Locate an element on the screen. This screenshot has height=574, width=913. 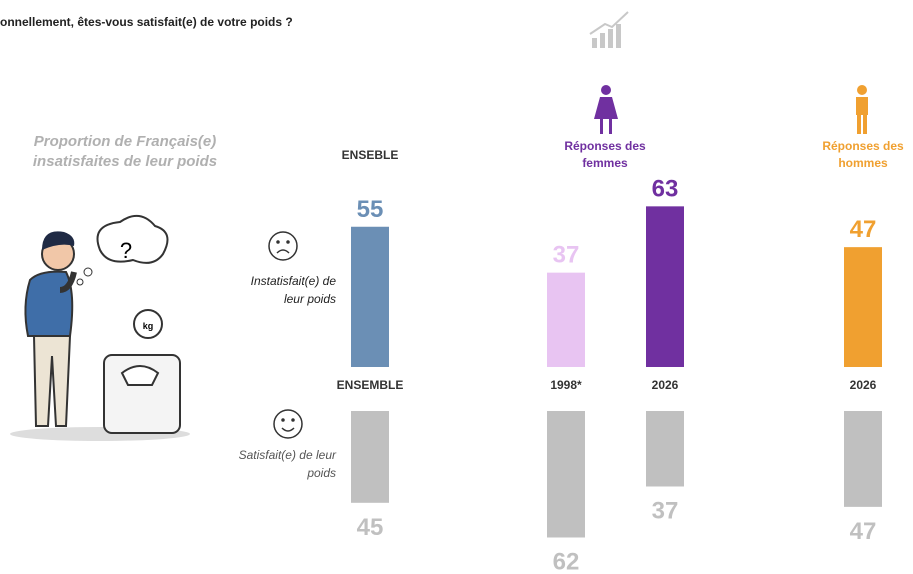
svg-text: kg is located at coordinates (148, 326).